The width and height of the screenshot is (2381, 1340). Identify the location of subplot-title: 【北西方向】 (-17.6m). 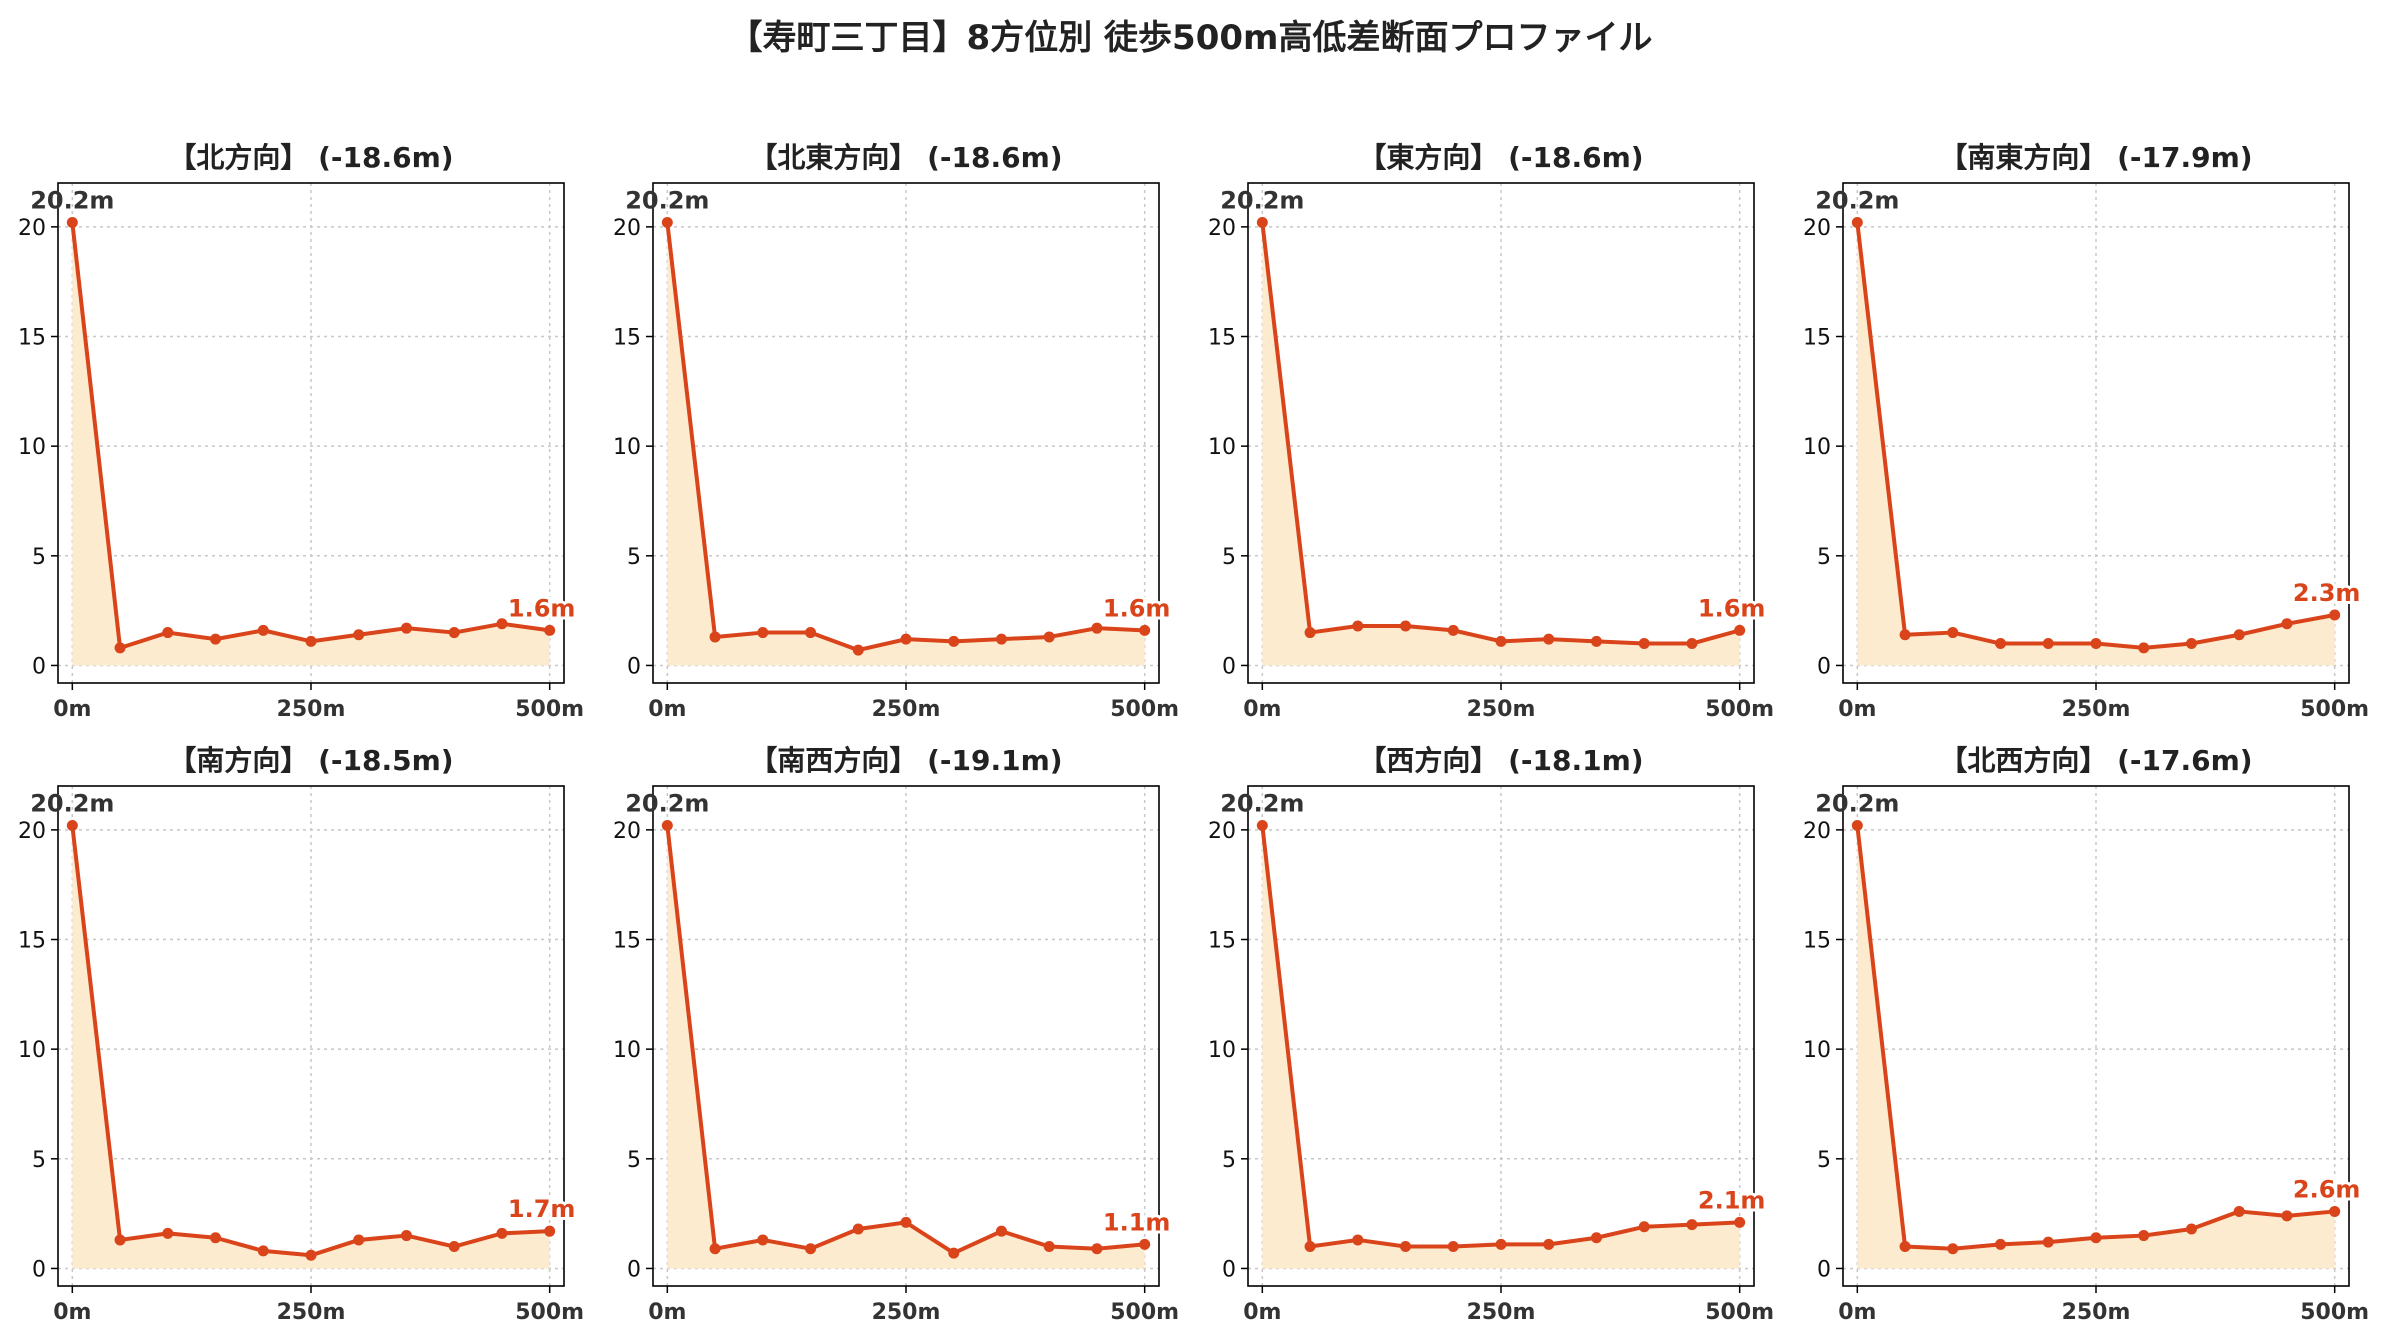
(2095, 760).